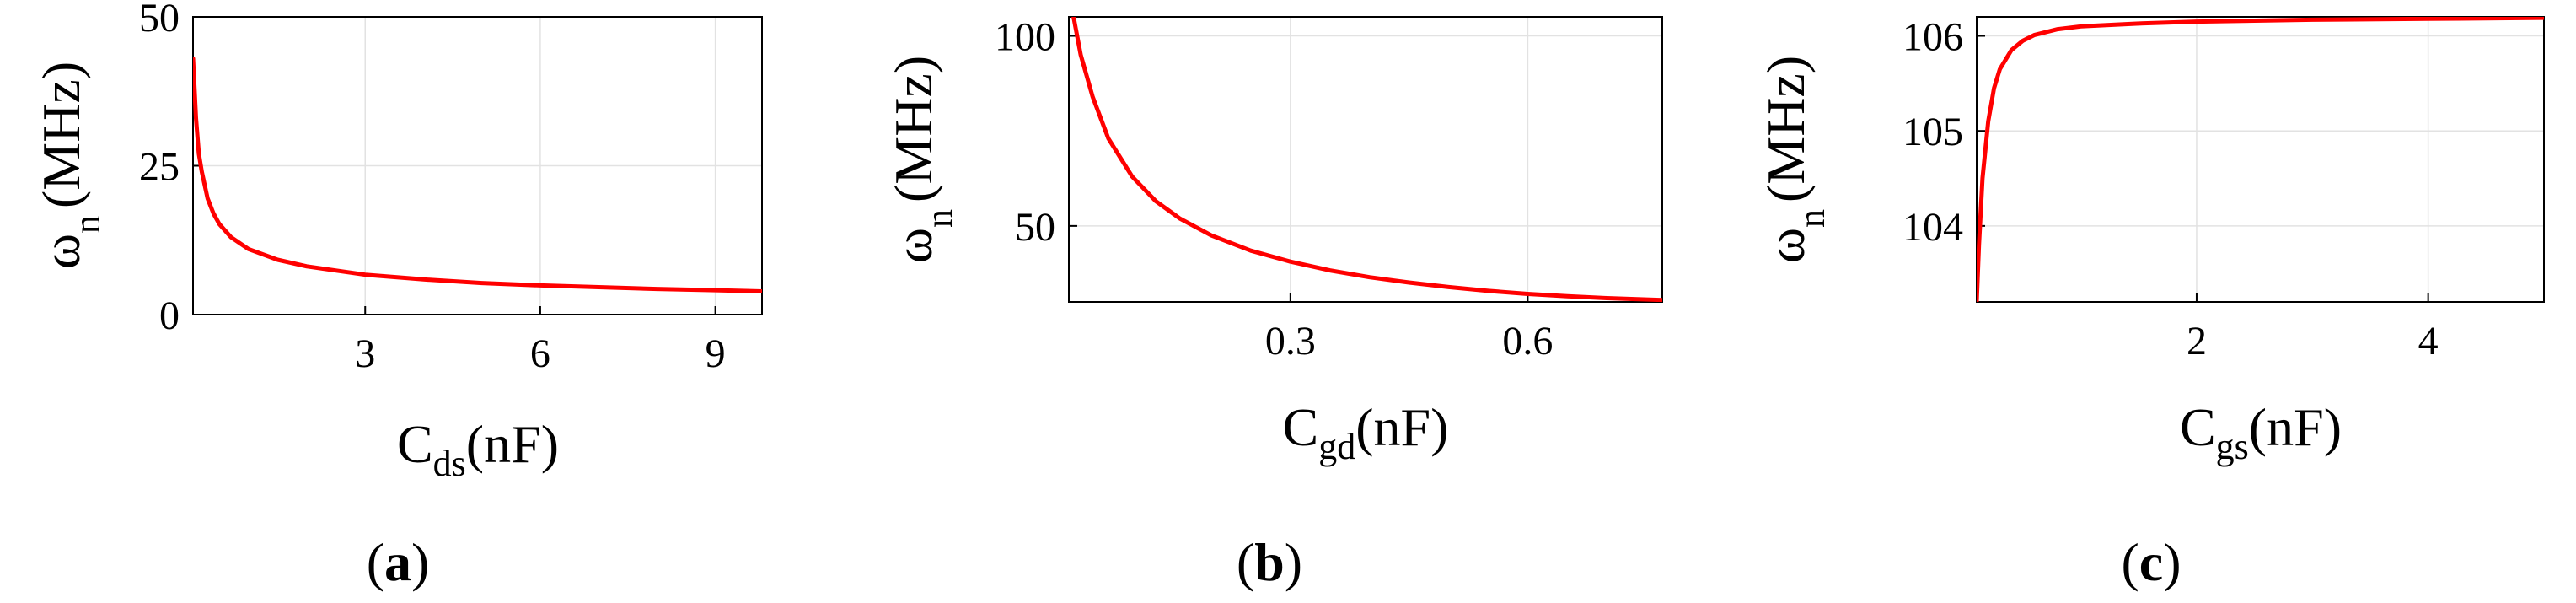 The width and height of the screenshot is (2576, 603). Describe the element at coordinates (939, 219) in the screenshot. I see `y-axis-label-sub-b: n` at that location.